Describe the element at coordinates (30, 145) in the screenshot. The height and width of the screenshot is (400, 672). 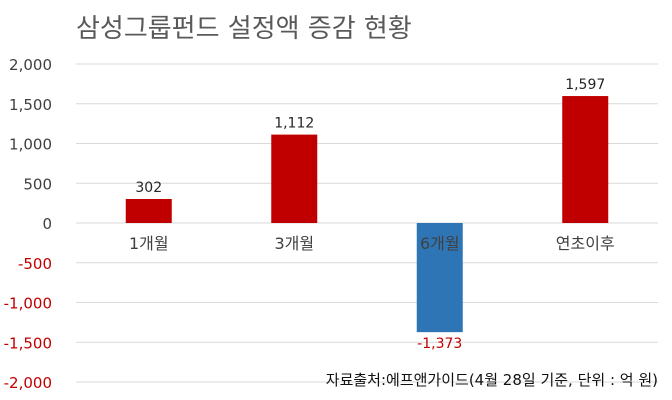
I see `y-tick-label: 1,000` at that location.